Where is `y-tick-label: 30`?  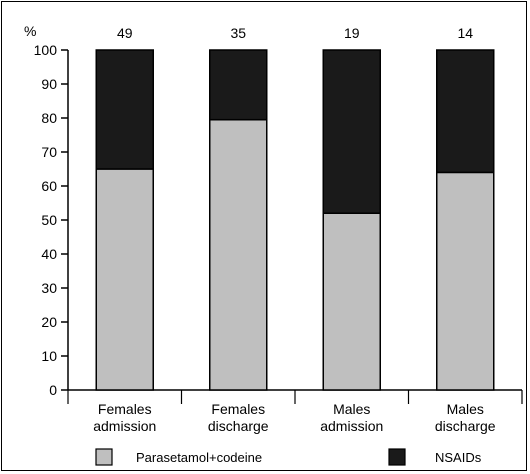
y-tick-label: 30 is located at coordinates (49, 288).